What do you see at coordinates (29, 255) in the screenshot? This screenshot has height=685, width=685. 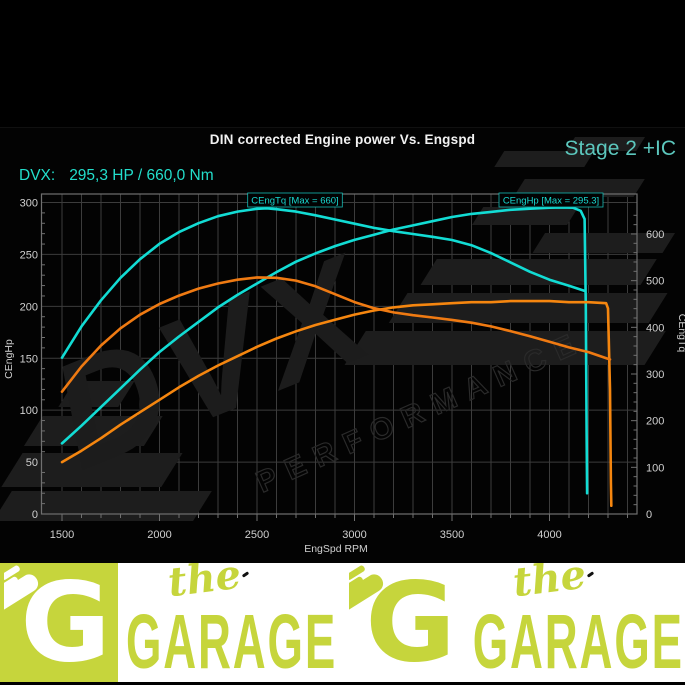 I see `svg-text: 250` at bounding box center [29, 255].